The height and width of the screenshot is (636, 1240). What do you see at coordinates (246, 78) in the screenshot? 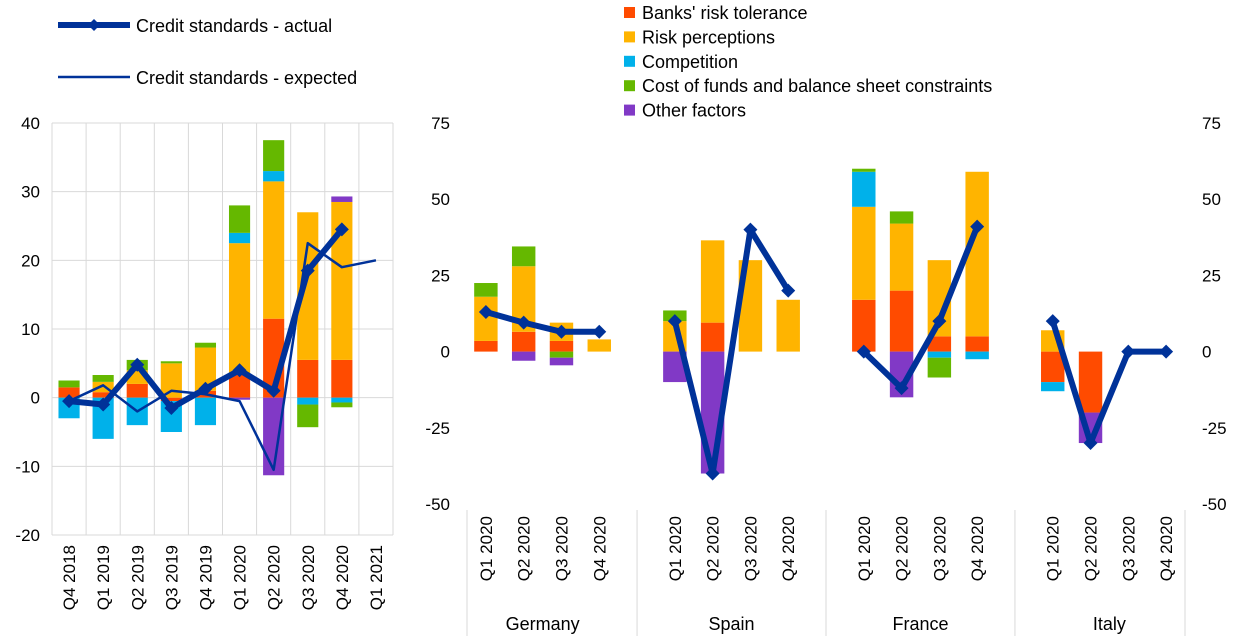
I see `legend-expected-label: Credit standards - expected` at bounding box center [246, 78].